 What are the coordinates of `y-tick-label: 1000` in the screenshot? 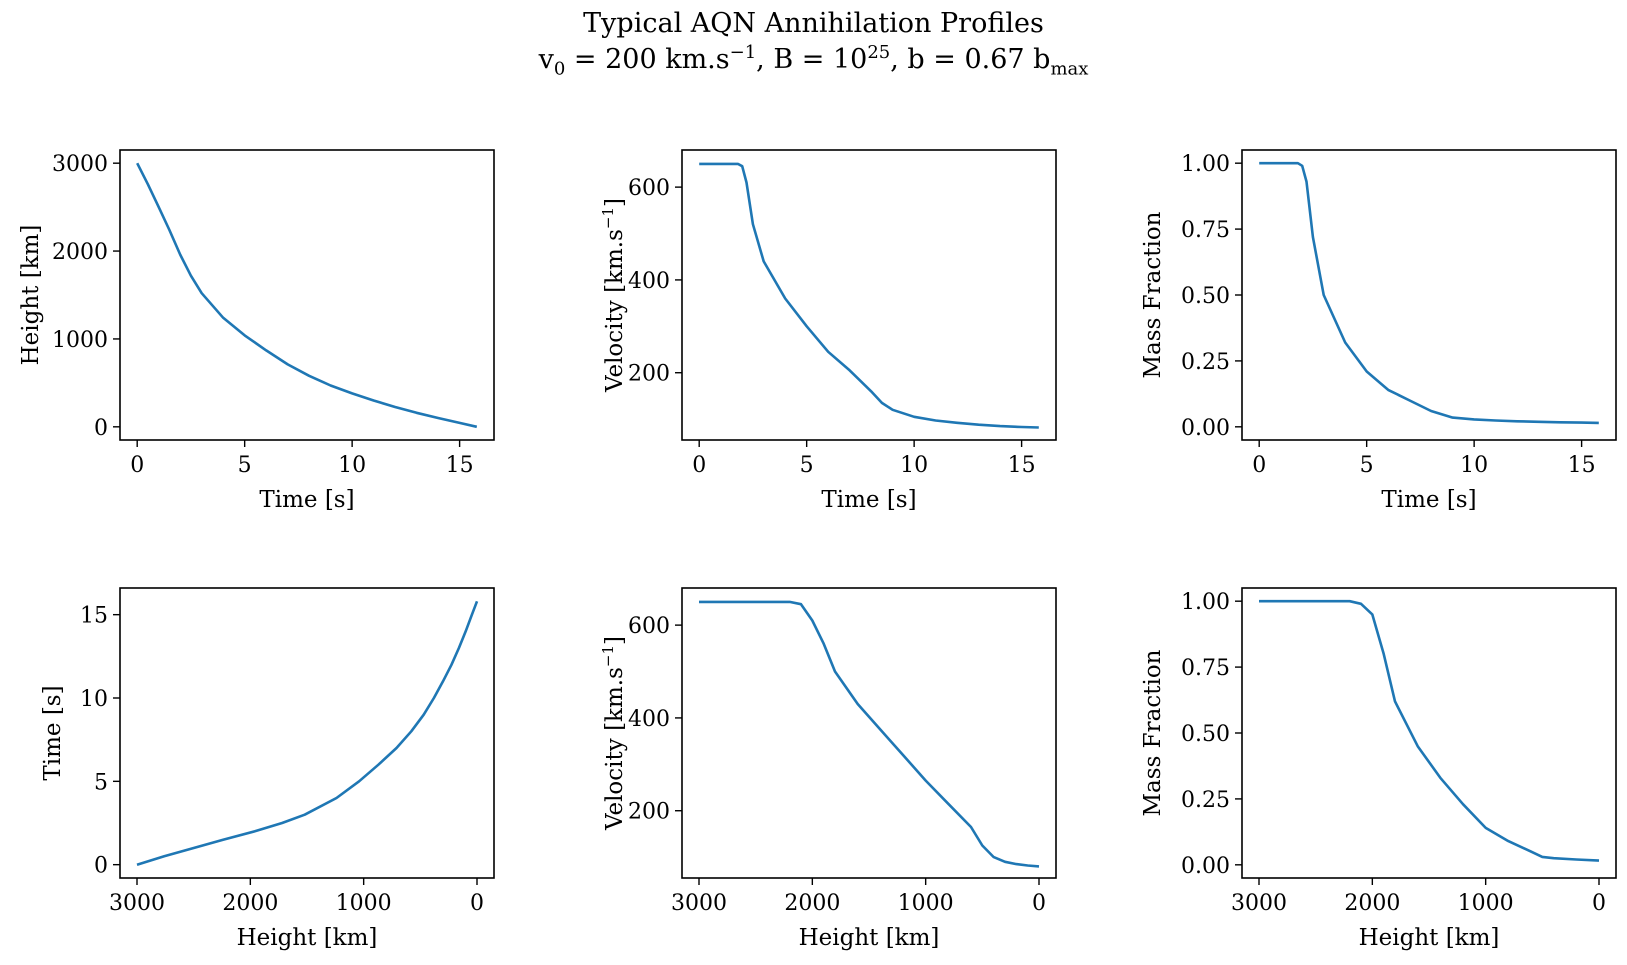 It's located at (80, 340).